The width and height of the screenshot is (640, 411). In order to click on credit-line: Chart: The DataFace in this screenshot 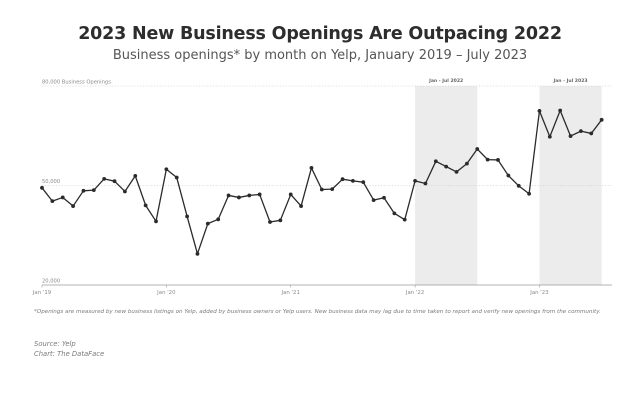, I will do `click(69, 354)`.